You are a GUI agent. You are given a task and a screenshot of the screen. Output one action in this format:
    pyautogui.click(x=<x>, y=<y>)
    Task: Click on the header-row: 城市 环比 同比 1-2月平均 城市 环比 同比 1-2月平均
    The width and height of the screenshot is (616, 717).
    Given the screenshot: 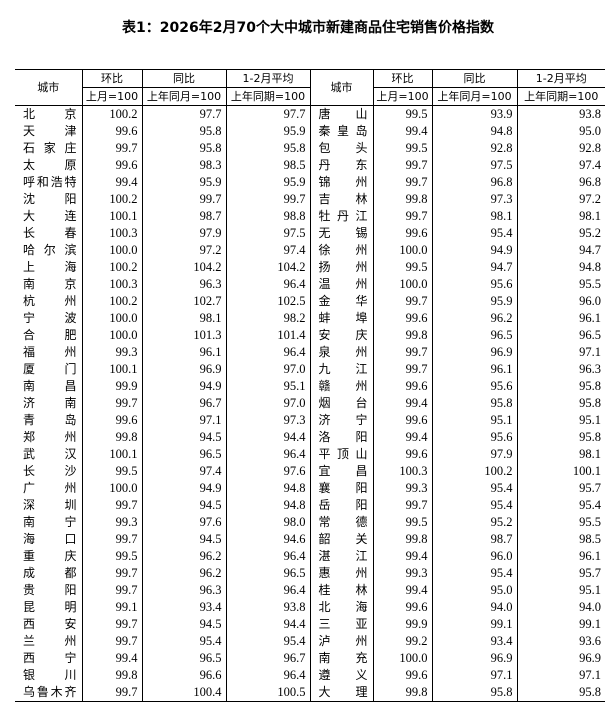 What is the action you would take?
    pyautogui.click(x=310, y=87)
    